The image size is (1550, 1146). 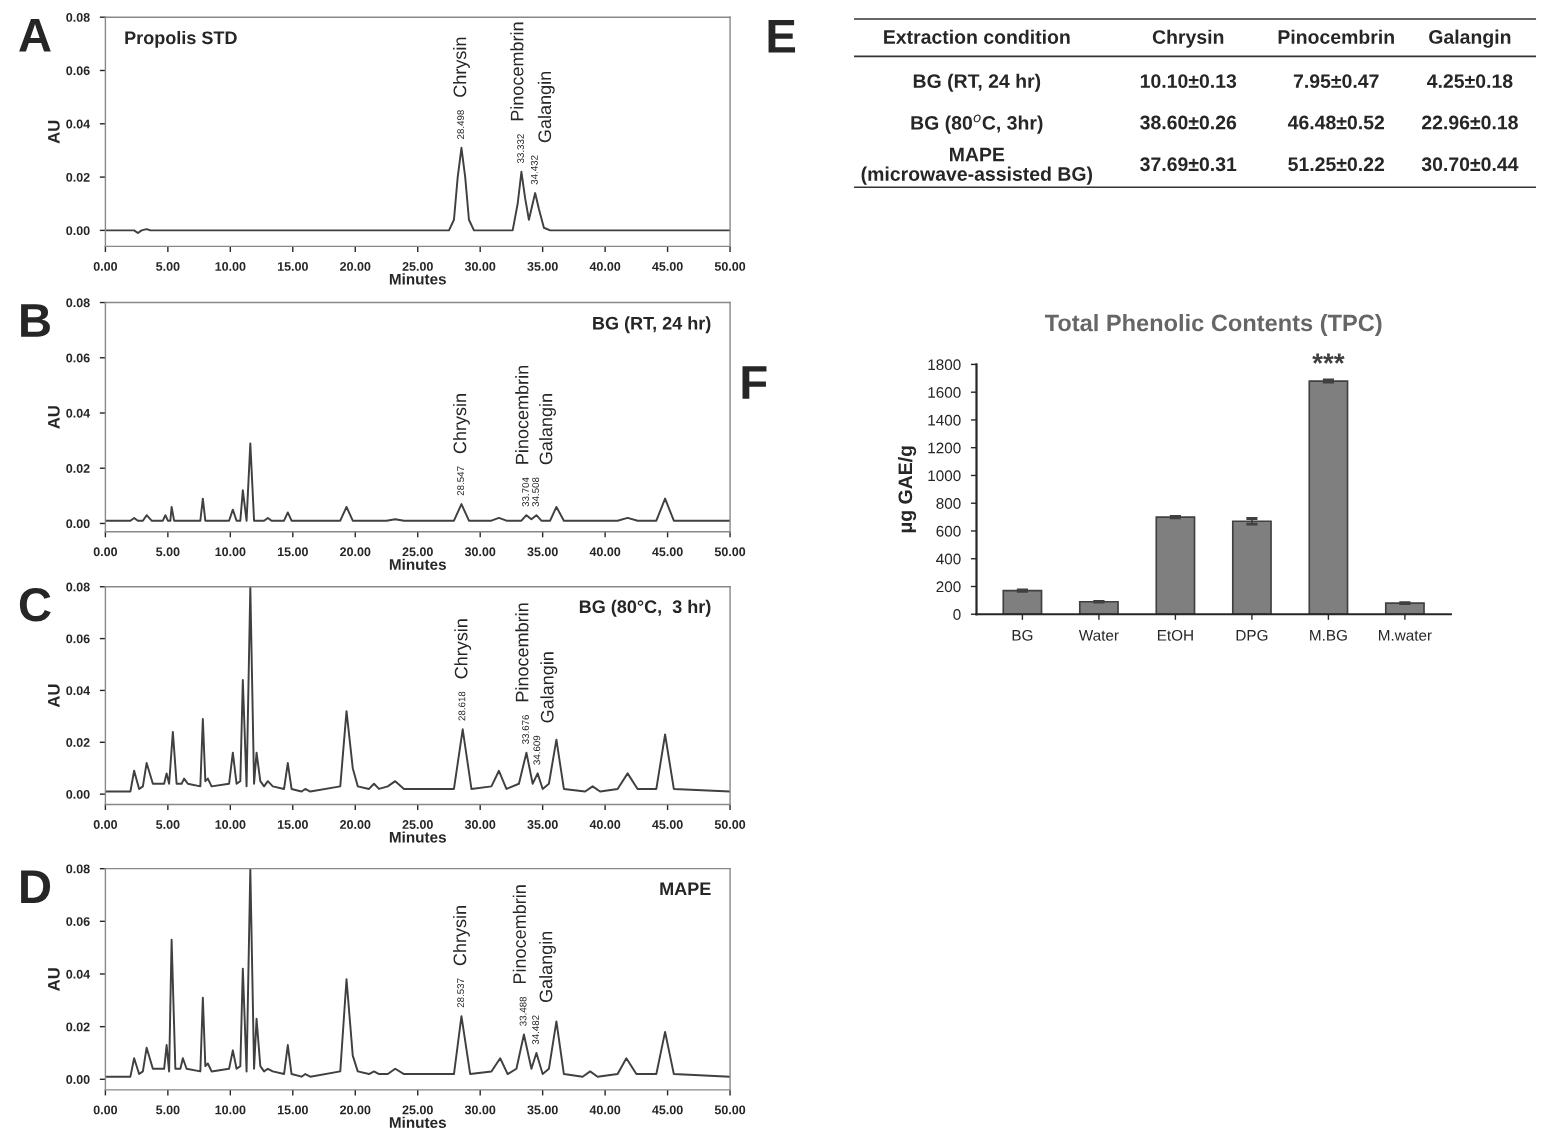 I want to click on category-label: Galangin, so click(x=1470, y=38).